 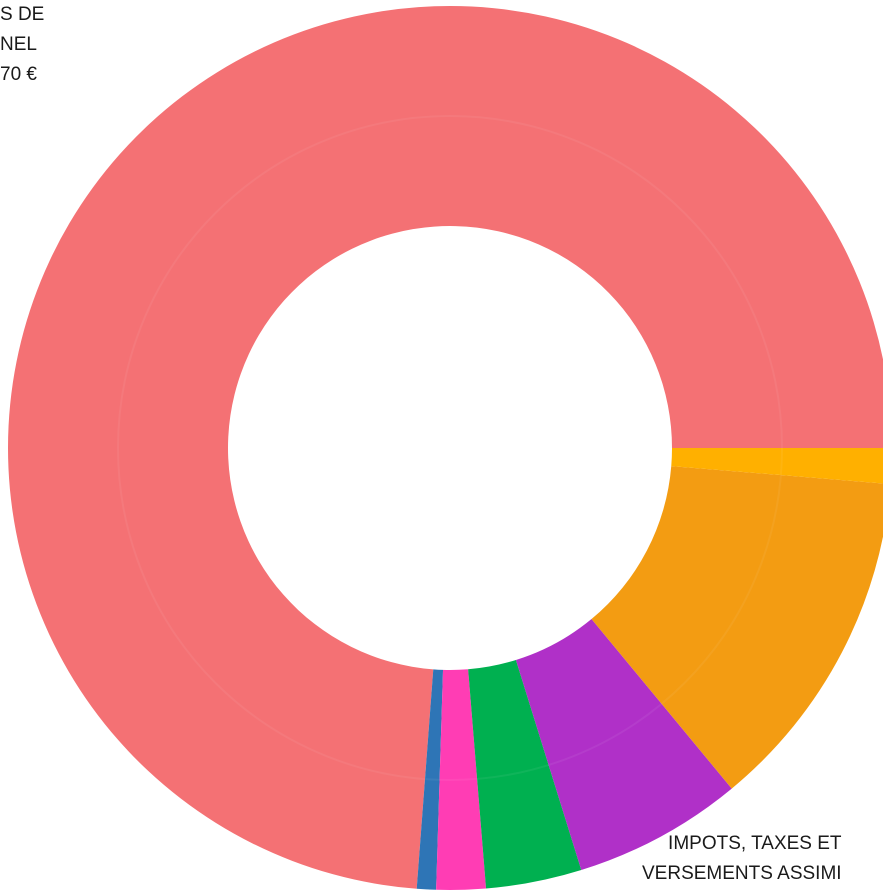 What do you see at coordinates (755, 843) in the screenshot?
I see `annotation-bottom-right-line: IMPOTS, TAXES ET` at bounding box center [755, 843].